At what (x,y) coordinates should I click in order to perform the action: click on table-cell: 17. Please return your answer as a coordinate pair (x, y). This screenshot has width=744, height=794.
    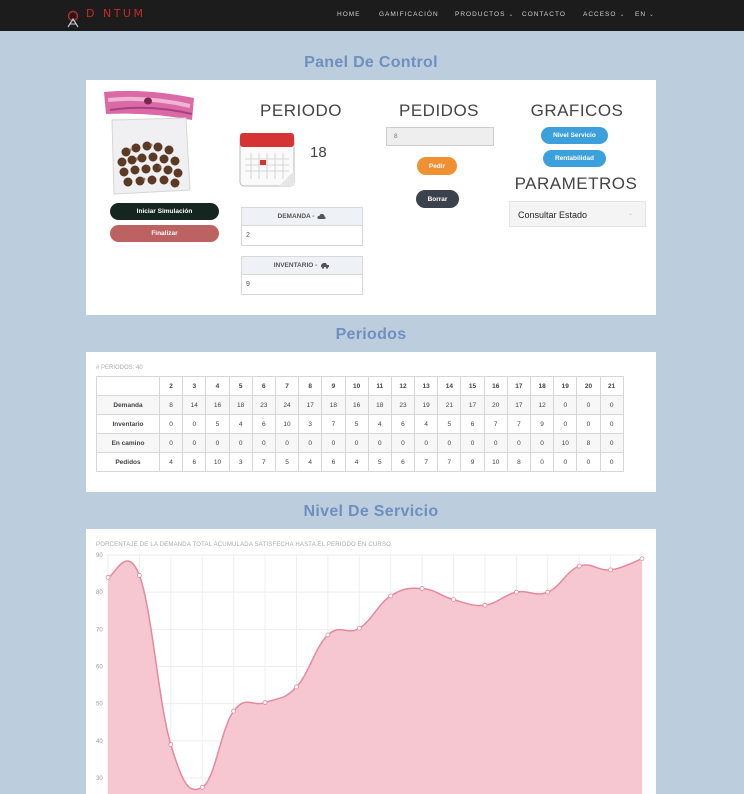
    Looking at the image, I should click on (310, 405).